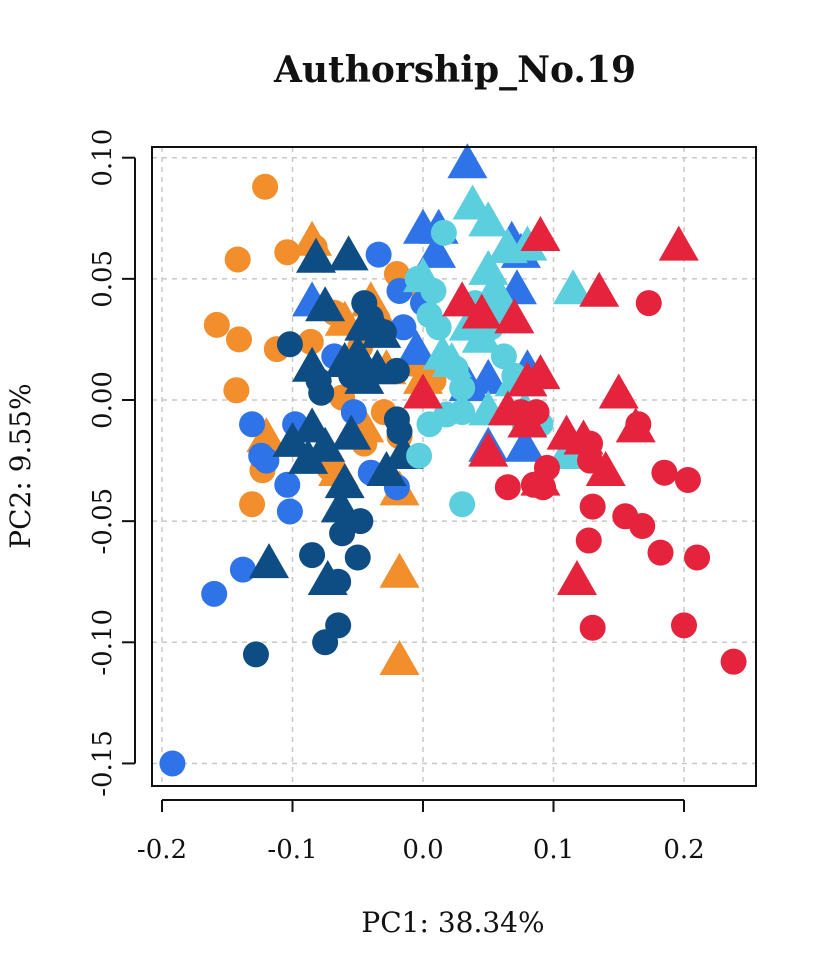 The image size is (830, 964). I want to click on x-tick-label: -0.1, so click(292, 850).